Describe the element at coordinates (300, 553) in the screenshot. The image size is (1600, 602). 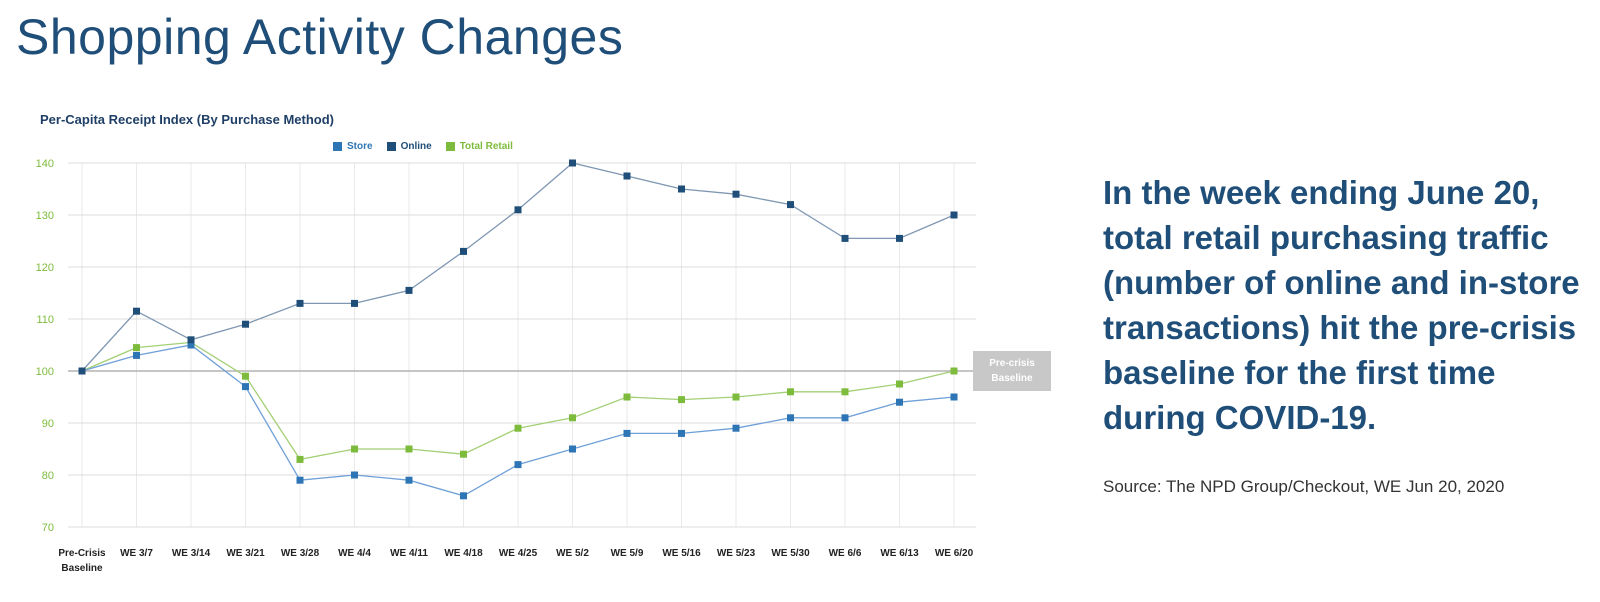
I see `x-tick-label: WE 3/28` at that location.